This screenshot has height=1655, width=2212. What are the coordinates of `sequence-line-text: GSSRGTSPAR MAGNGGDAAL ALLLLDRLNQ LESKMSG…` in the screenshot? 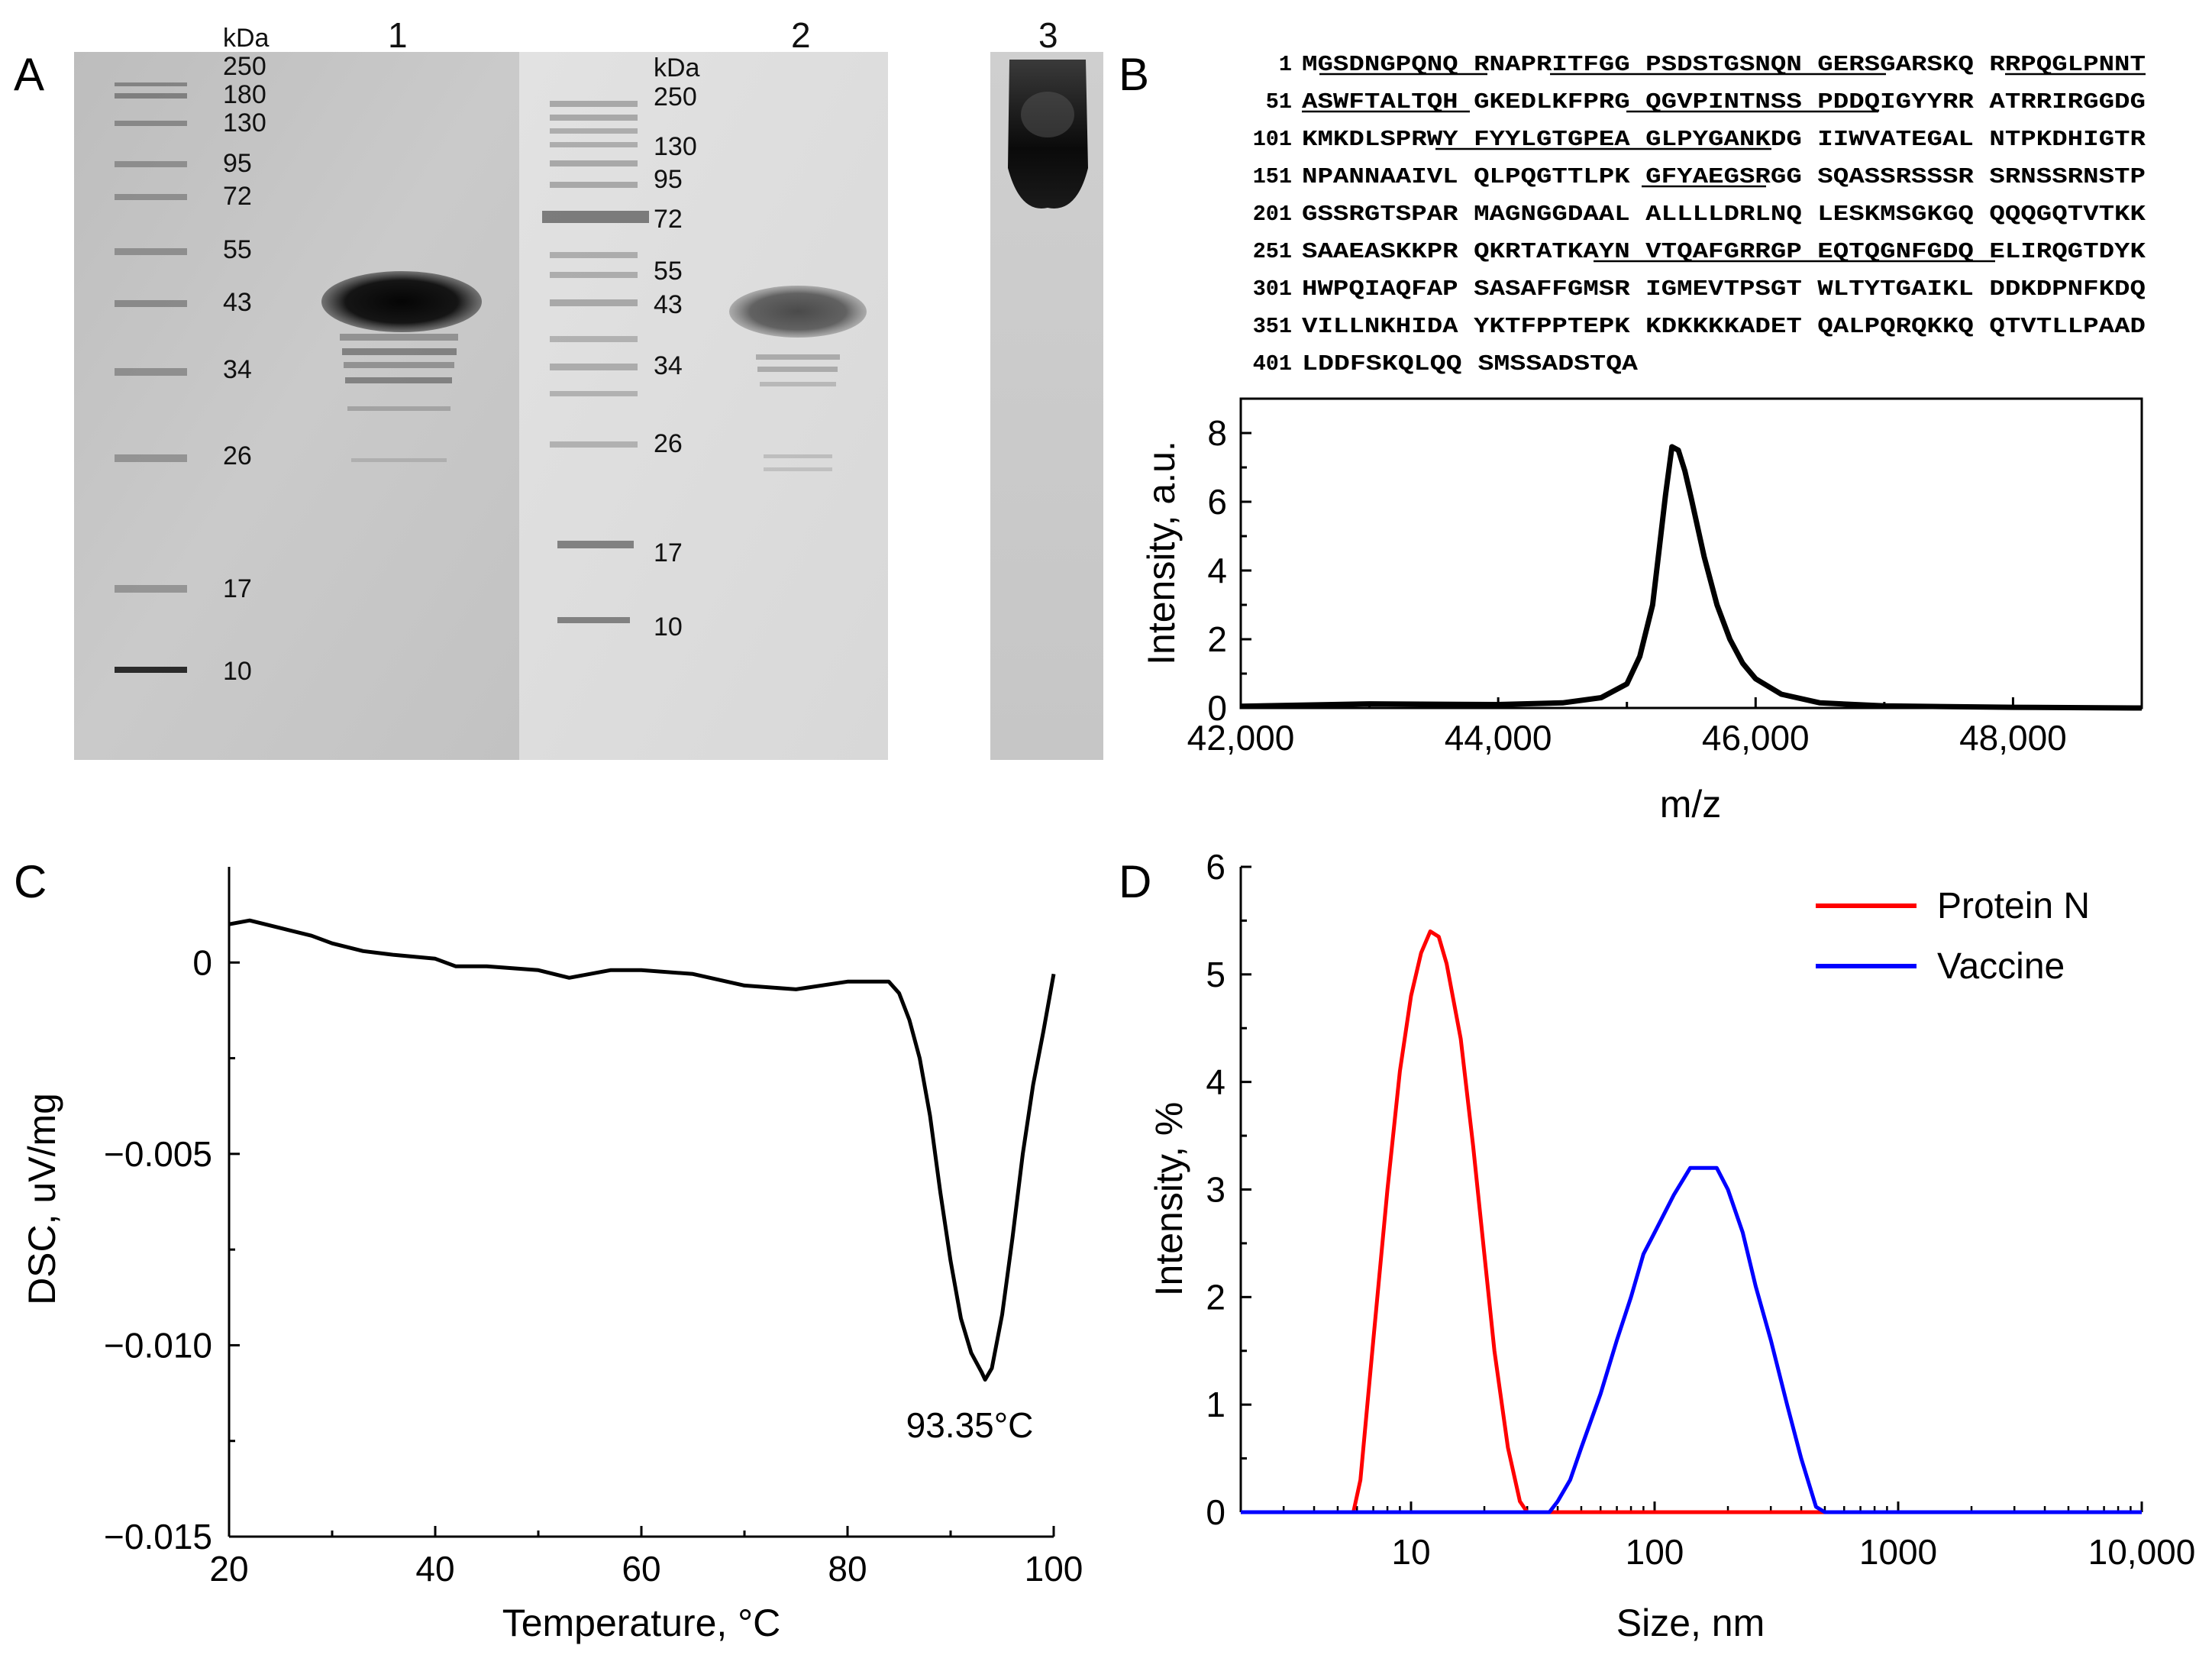 It's located at (1724, 214).